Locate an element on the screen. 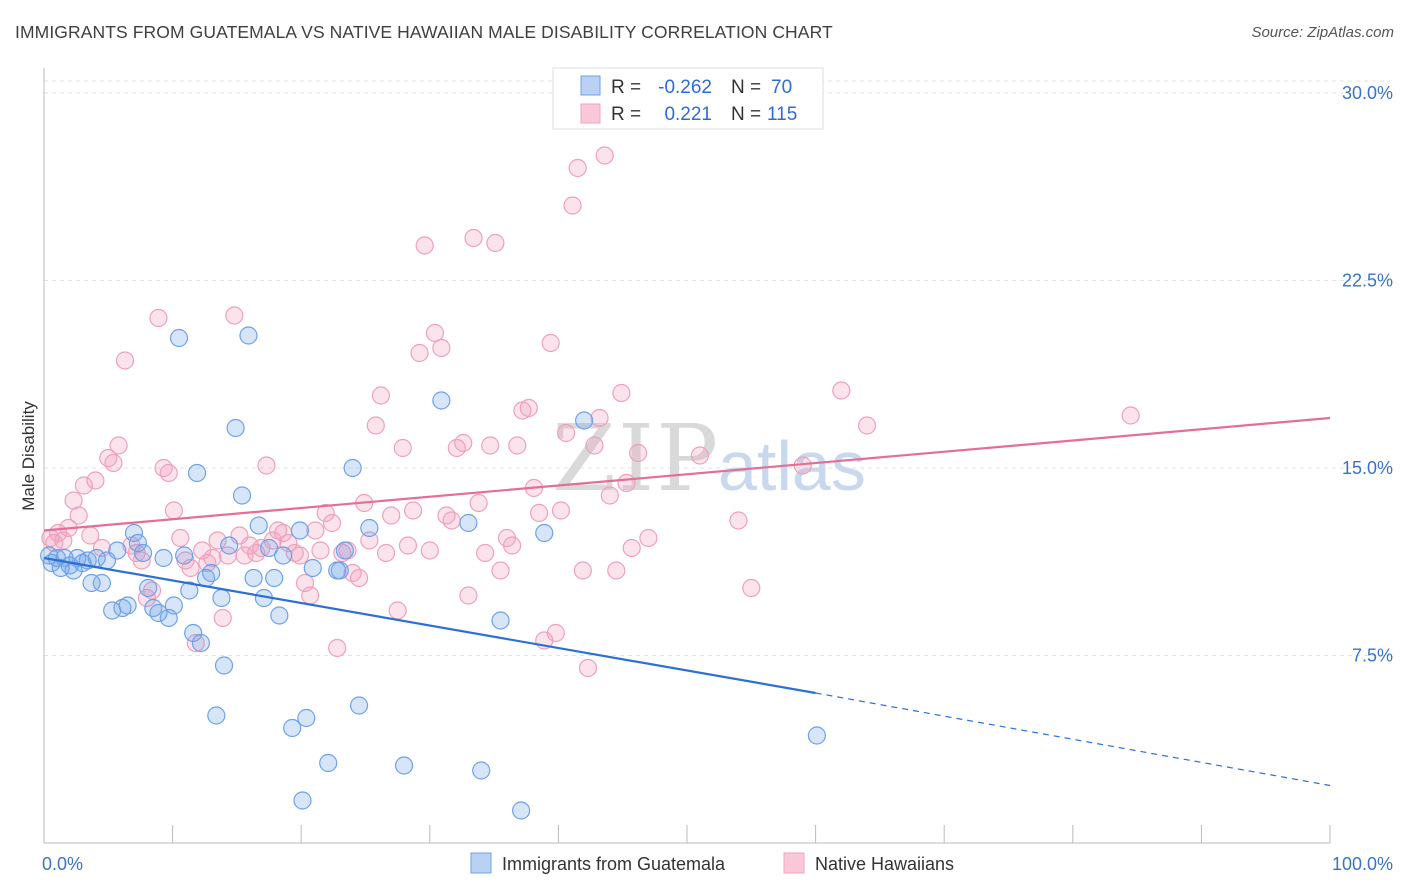 The image size is (1406, 892). x-tick-labels: 0.0% 100.0% is located at coordinates (717, 864).